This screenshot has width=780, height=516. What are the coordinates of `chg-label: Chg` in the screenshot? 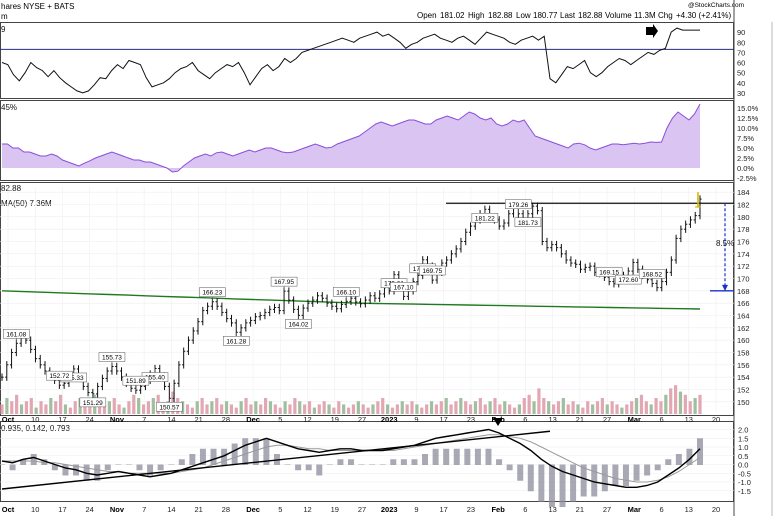 It's located at (665, 15).